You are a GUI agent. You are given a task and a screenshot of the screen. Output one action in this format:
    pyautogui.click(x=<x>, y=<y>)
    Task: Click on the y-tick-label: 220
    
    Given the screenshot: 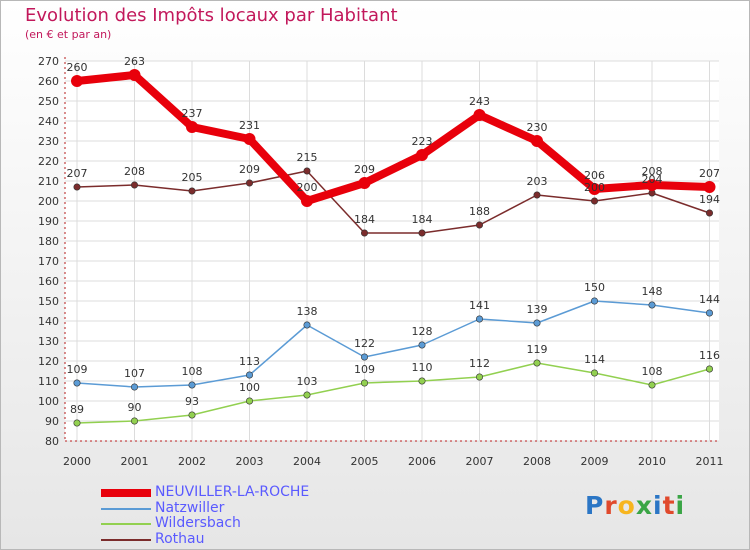 What is the action you would take?
    pyautogui.click(x=48, y=161)
    